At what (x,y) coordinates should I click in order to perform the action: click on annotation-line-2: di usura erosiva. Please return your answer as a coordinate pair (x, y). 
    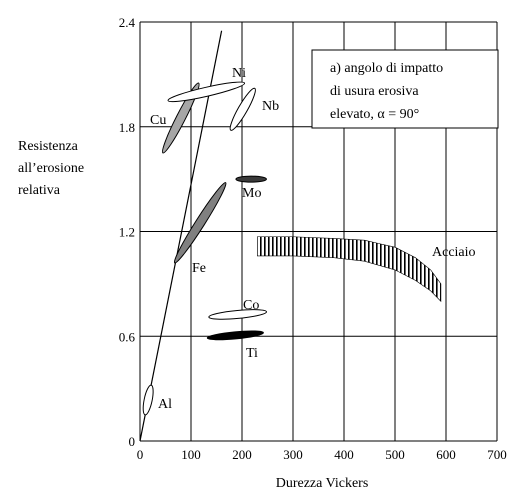
    Looking at the image, I should click on (374, 91).